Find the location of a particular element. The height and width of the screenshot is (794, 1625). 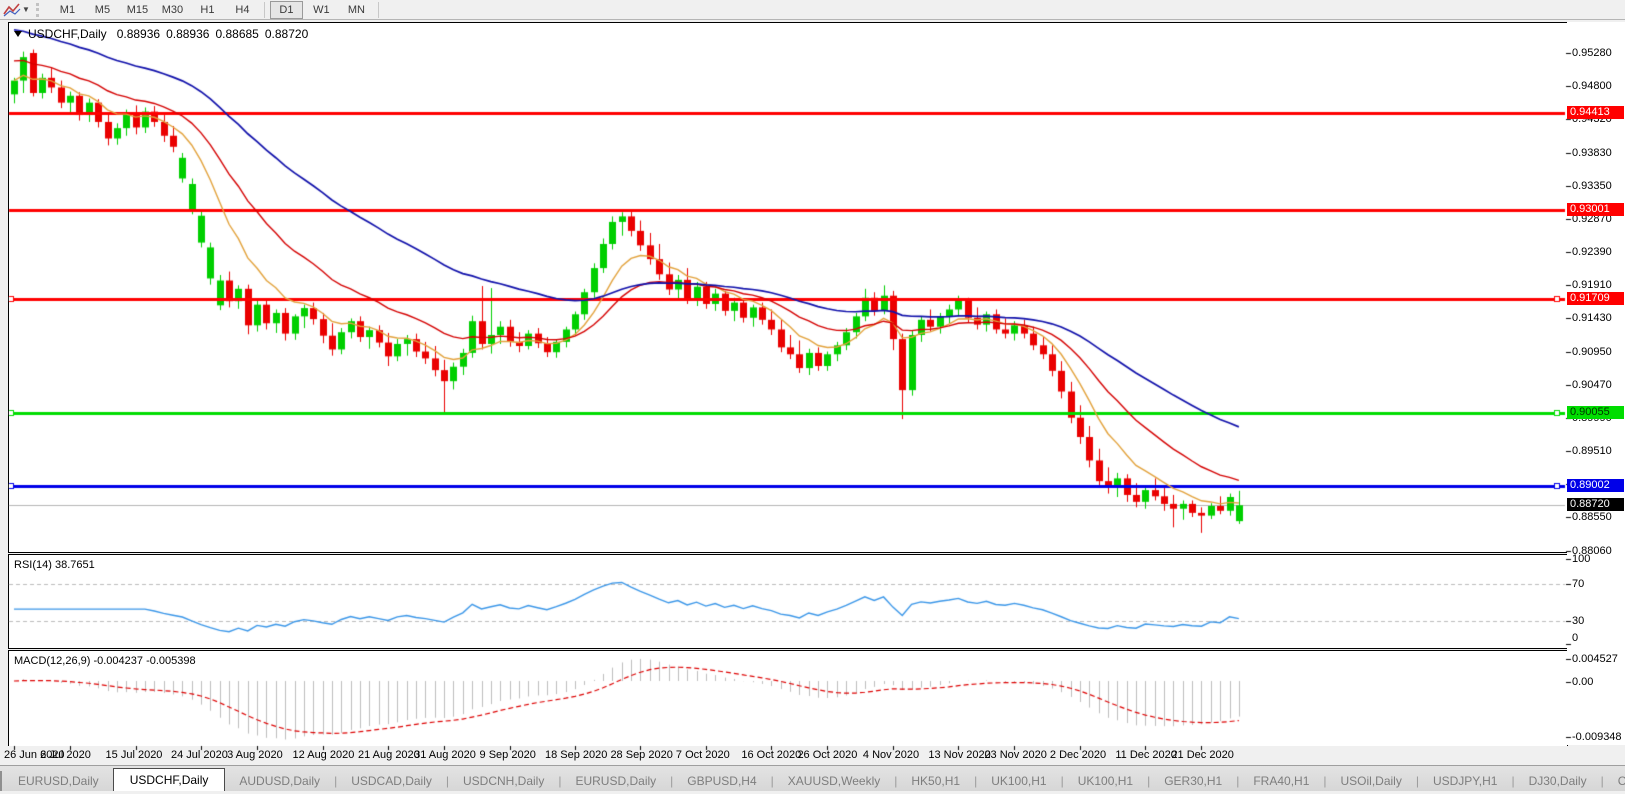

ohlc-close: 0.88720 is located at coordinates (286, 34).